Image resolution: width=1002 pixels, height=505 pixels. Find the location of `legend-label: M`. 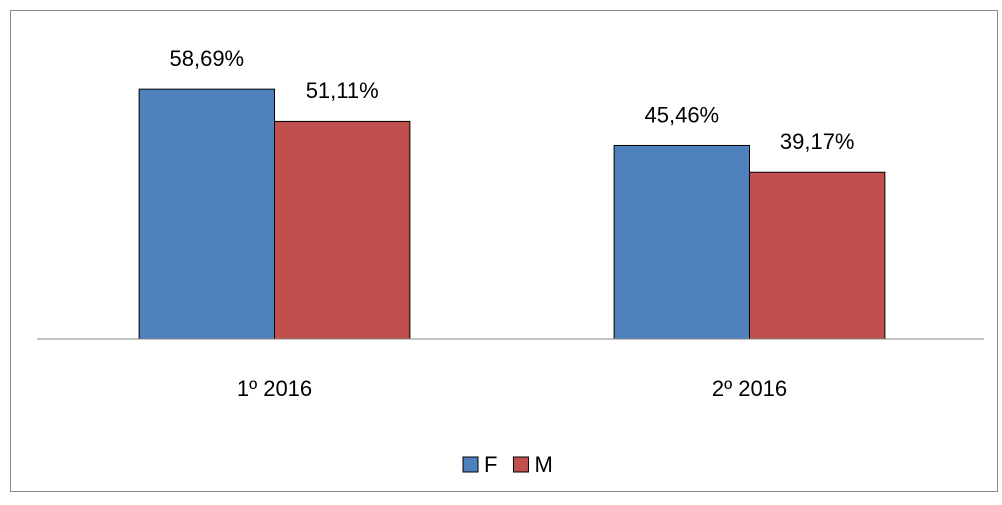

legend-label: M is located at coordinates (543, 464).